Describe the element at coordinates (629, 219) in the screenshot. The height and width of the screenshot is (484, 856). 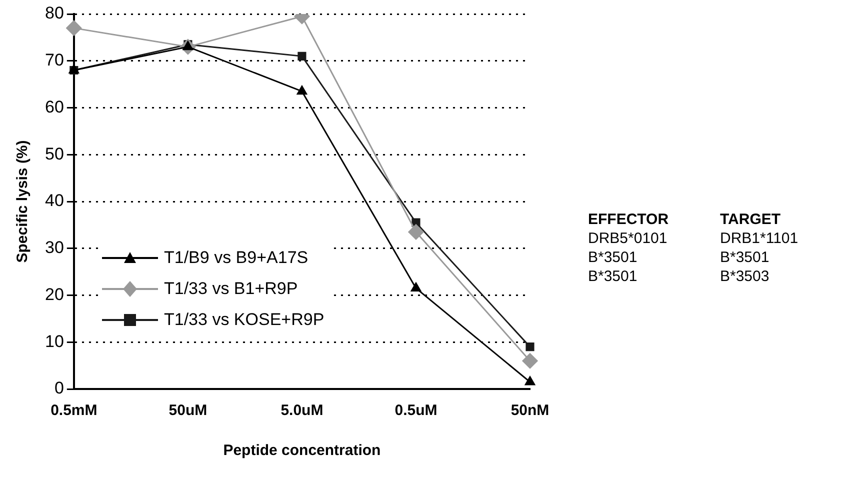
I see `text: EFFECTOR` at that location.